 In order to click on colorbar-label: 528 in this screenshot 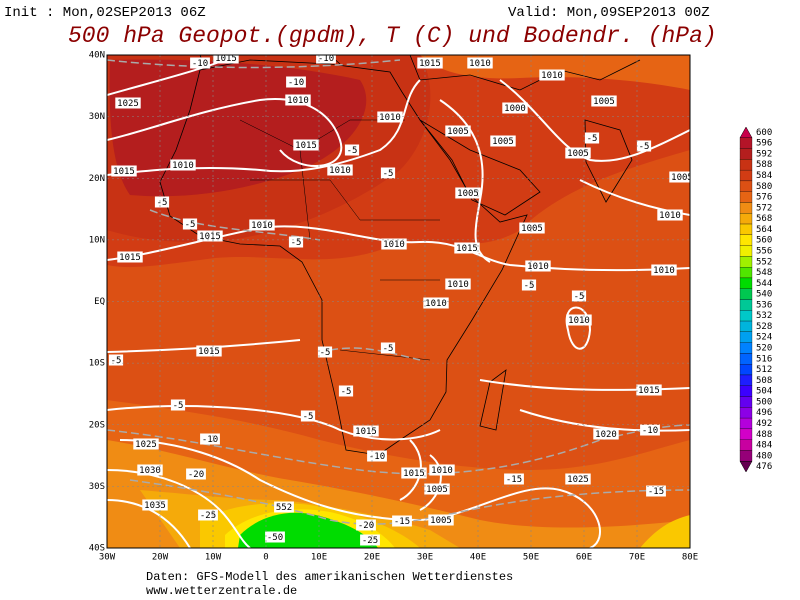, I will do `click(764, 327)`.